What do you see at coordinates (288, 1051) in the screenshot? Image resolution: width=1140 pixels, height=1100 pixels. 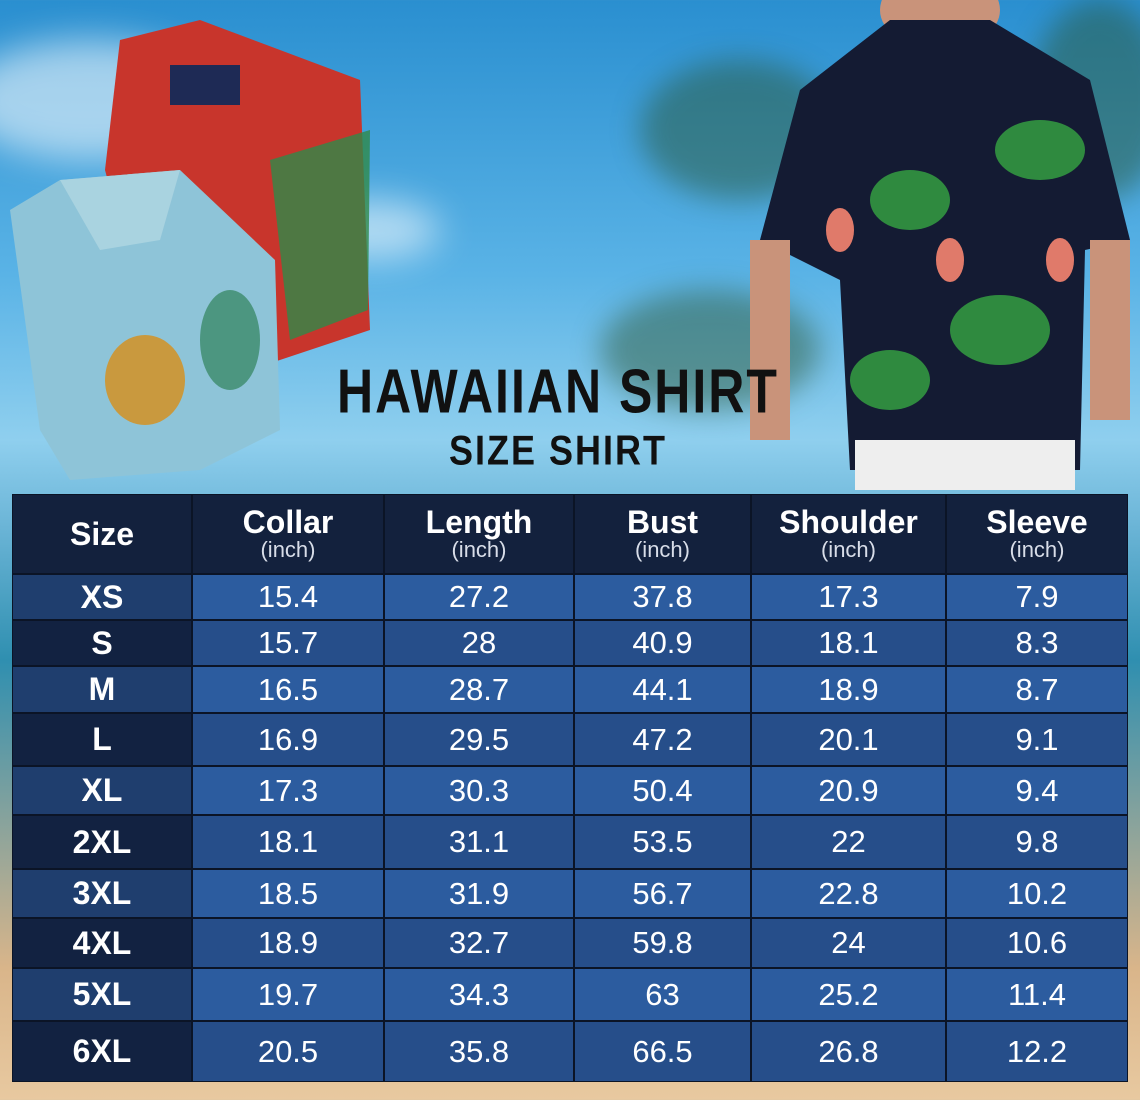 I see `measurement-cell: 20.5` at bounding box center [288, 1051].